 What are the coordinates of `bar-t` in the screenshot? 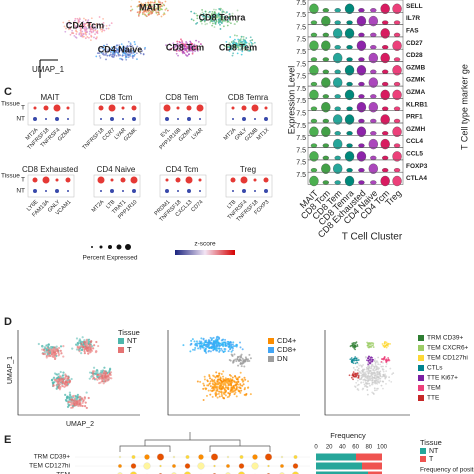 It's located at (369, 457).